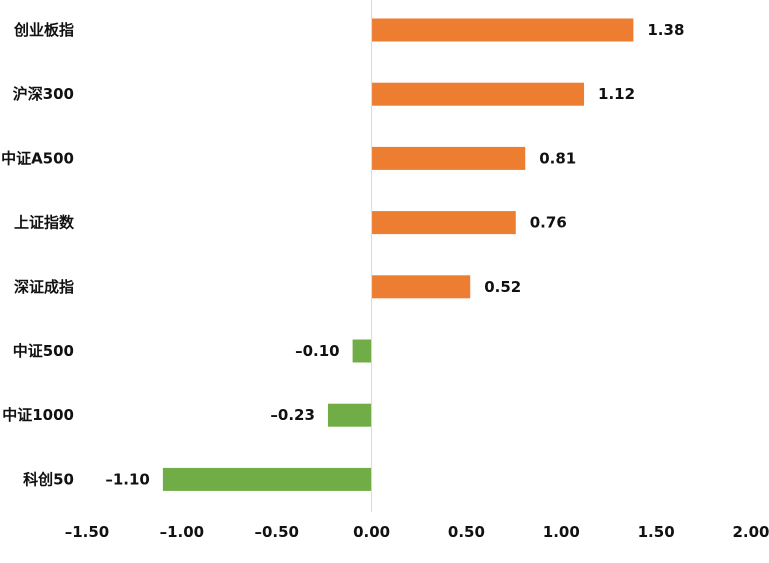 Image resolution: width=769 pixels, height=563 pixels. What do you see at coordinates (48, 479) in the screenshot?
I see `category-label-8: 科创50` at bounding box center [48, 479].